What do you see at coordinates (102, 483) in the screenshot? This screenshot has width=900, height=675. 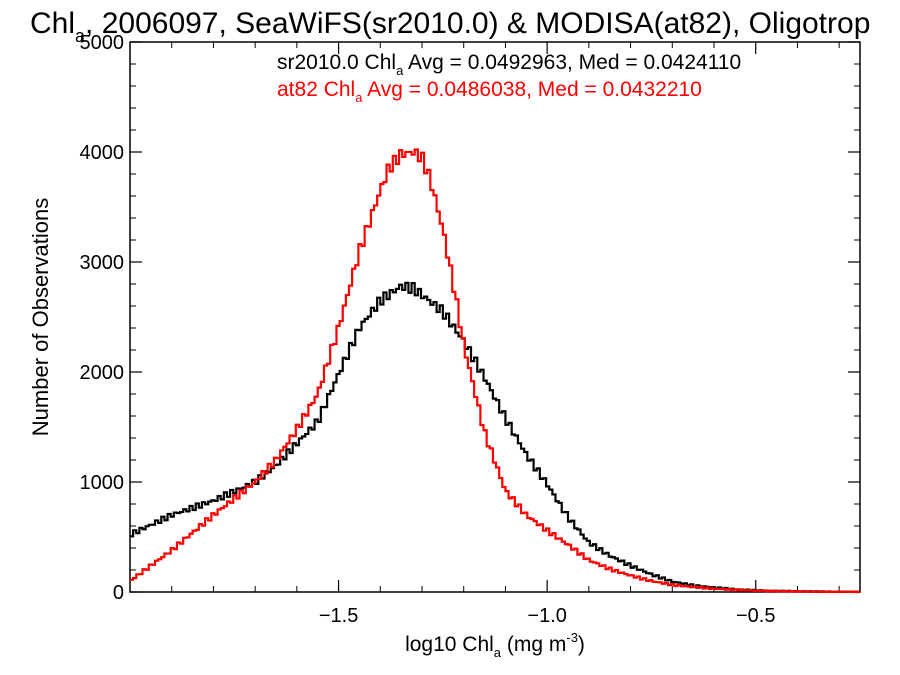 I see `y-tick-label: 1000` at bounding box center [102, 483].